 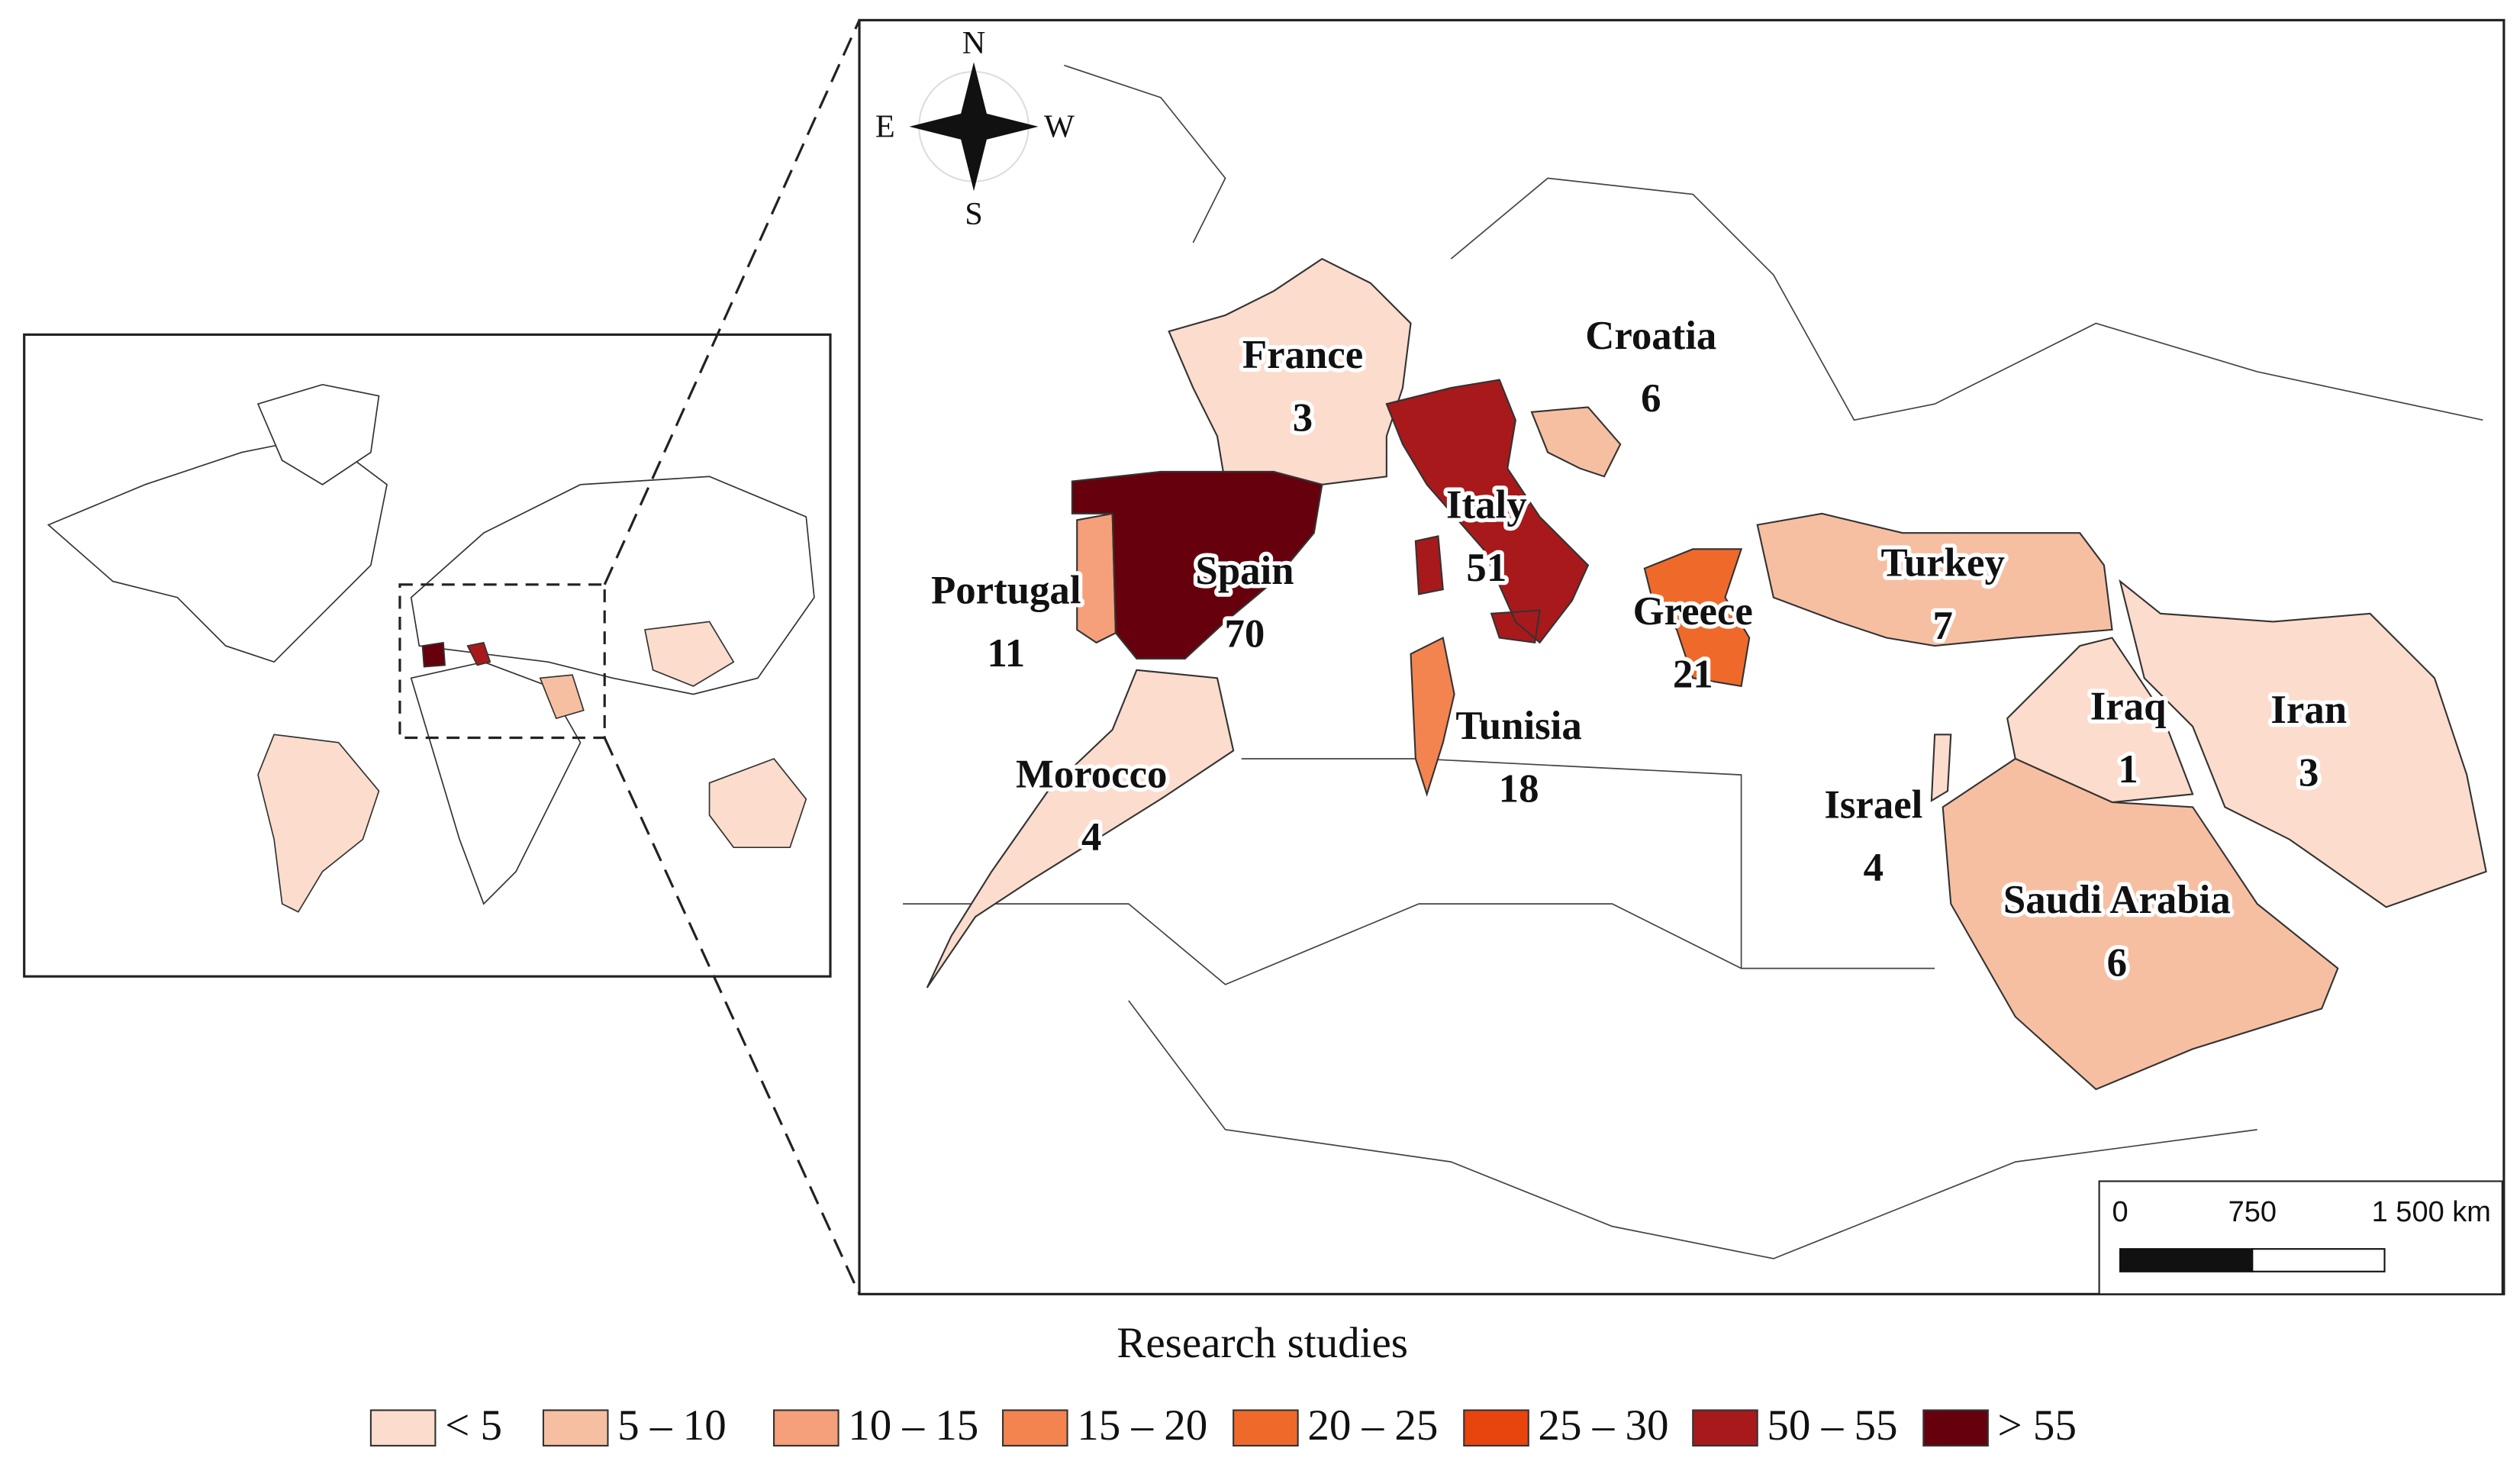 What do you see at coordinates (1091, 774) in the screenshot?
I see `country-name: Morocco` at bounding box center [1091, 774].